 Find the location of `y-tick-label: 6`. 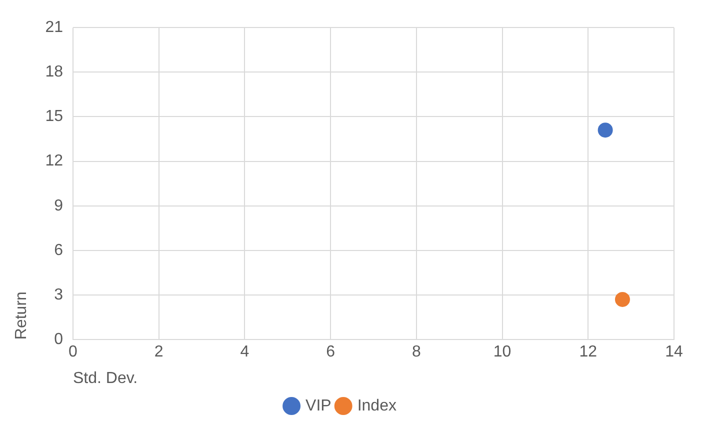

y-tick-label: 6 is located at coordinates (59, 250).